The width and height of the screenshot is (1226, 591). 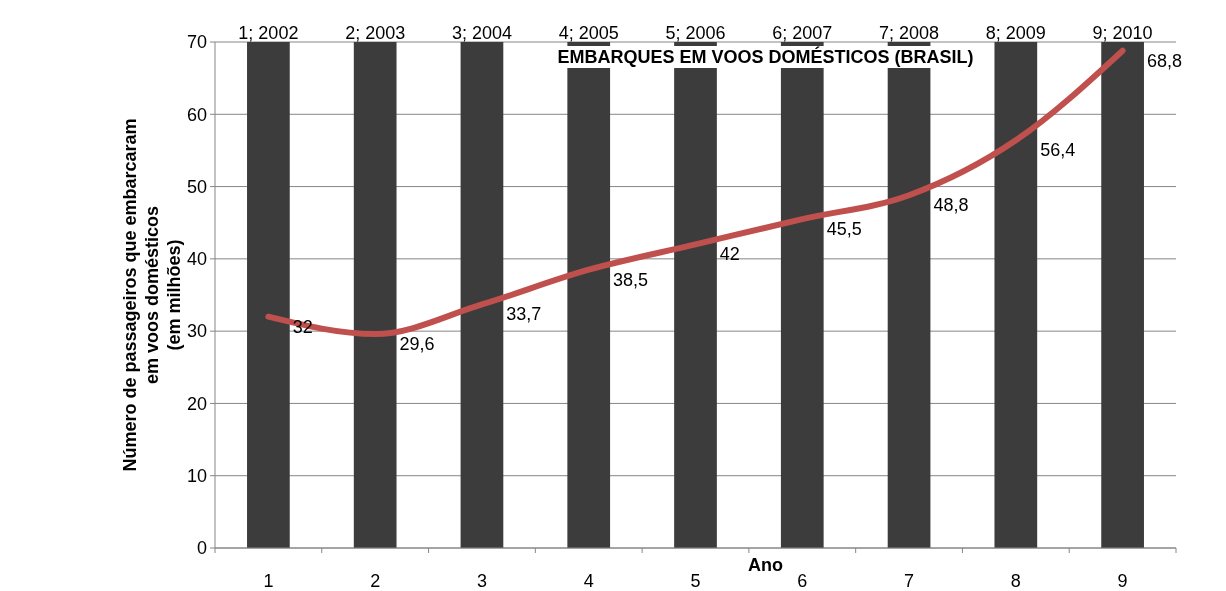 I want to click on annotation: 4; 2005, so click(x=588, y=33).